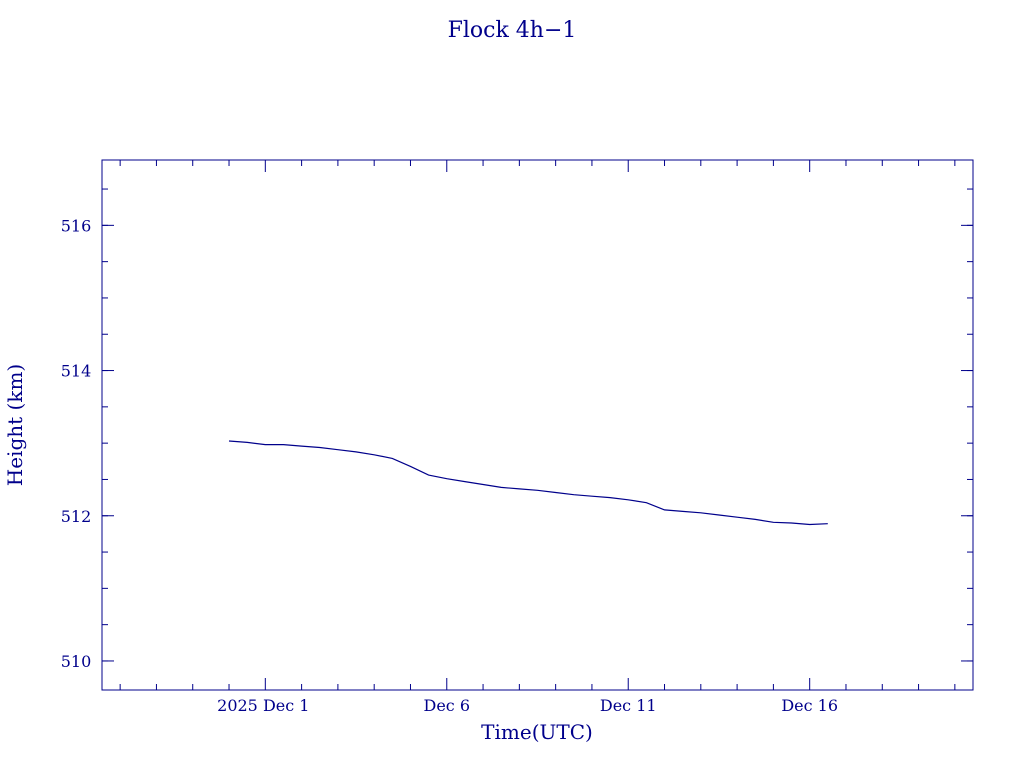 Image resolution: width=1024 pixels, height=768 pixels. Describe the element at coordinates (537, 732) in the screenshot. I see `x-axis-label: Time(UTC)` at that location.